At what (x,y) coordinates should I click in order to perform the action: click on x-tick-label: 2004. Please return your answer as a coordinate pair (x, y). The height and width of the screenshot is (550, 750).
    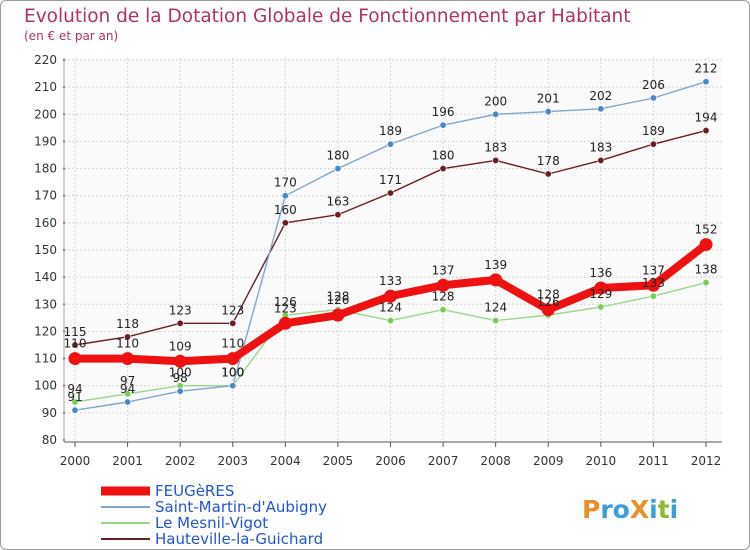
    Looking at the image, I should click on (285, 461).